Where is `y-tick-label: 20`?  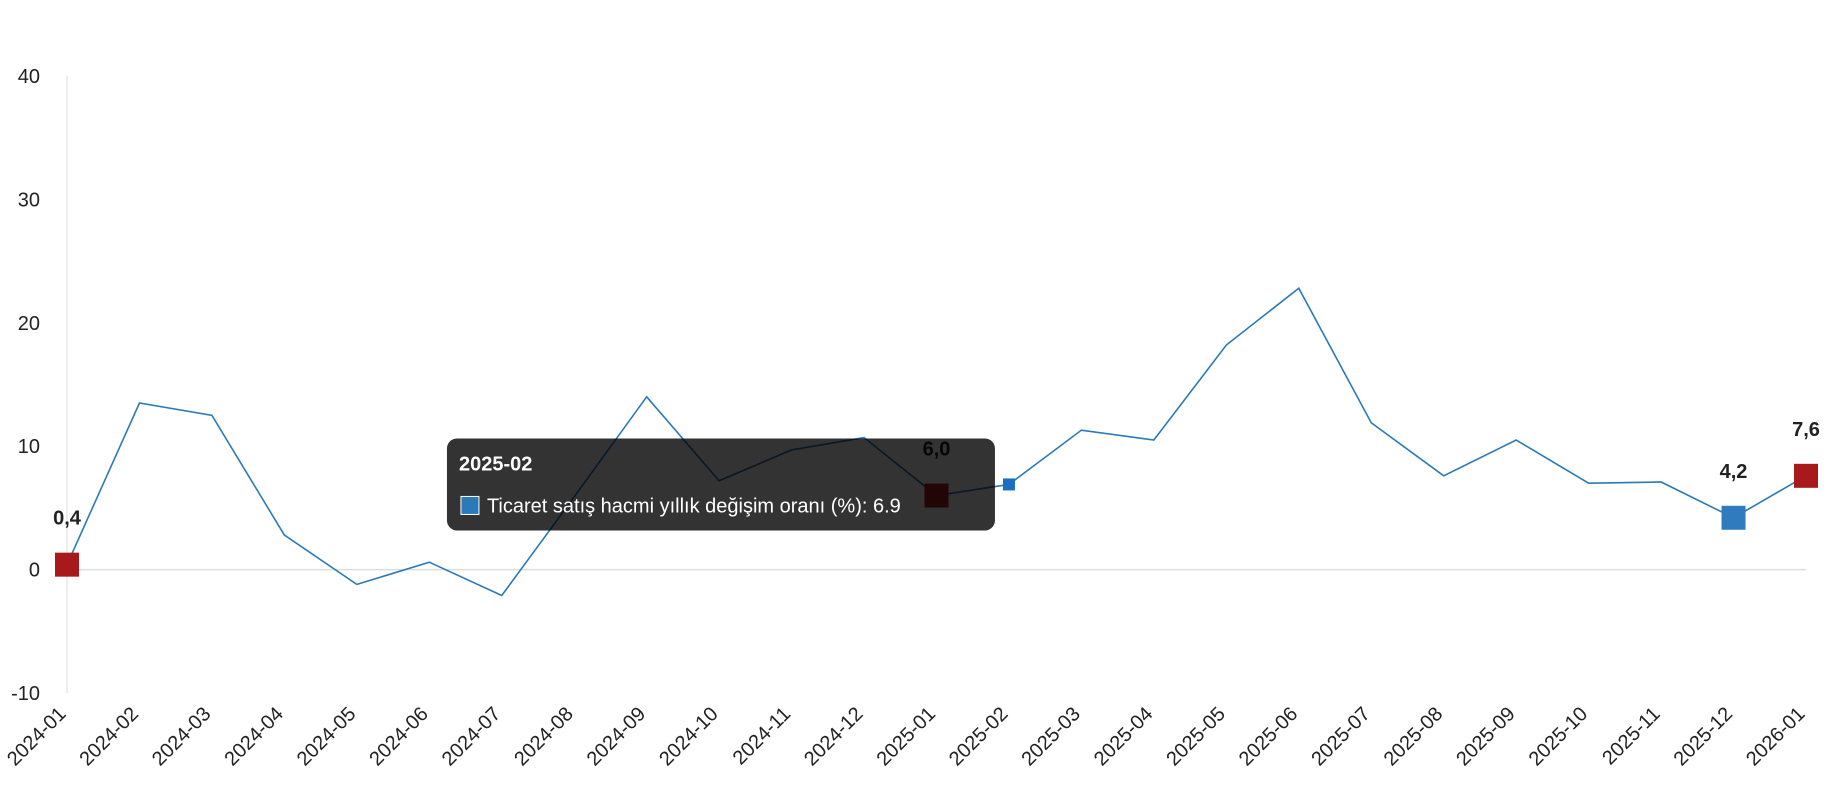
y-tick-label: 20 is located at coordinates (29, 324).